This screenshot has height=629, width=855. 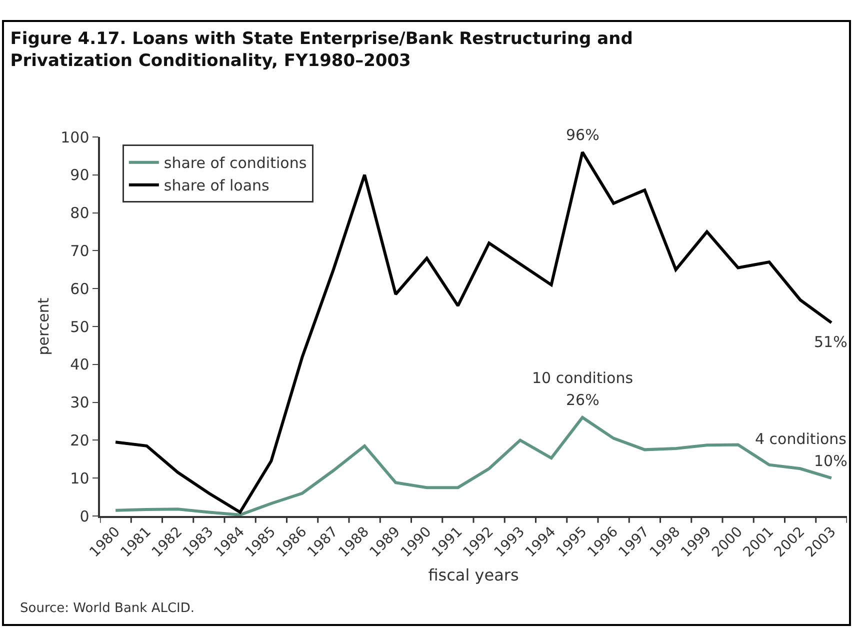 What do you see at coordinates (321, 50) in the screenshot?
I see `chart-title: Figure 4.17. Loans with State Enterprise/Bank Restructuring and Privatization Conditionality, FY1980–2003` at bounding box center [321, 50].